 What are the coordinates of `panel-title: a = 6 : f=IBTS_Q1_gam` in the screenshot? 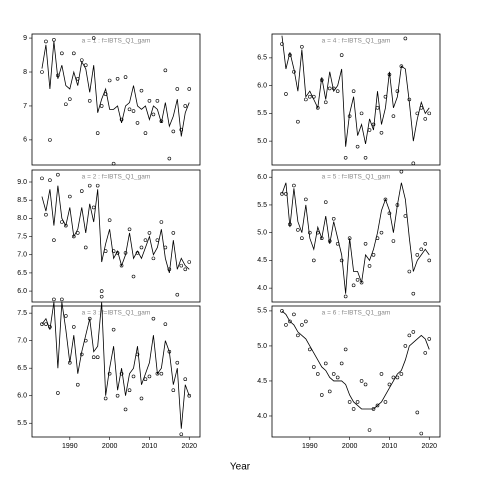 It's located at (356, 313).